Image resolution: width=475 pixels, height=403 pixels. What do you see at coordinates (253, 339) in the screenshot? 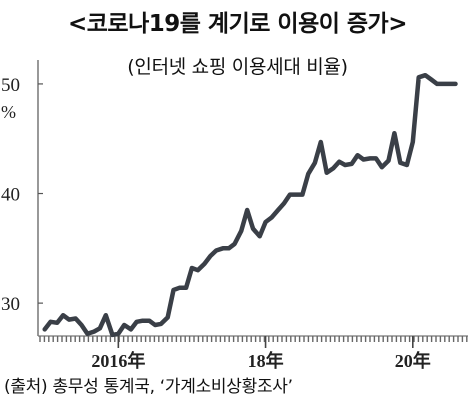
I see `x-minor-ticks` at bounding box center [253, 339].